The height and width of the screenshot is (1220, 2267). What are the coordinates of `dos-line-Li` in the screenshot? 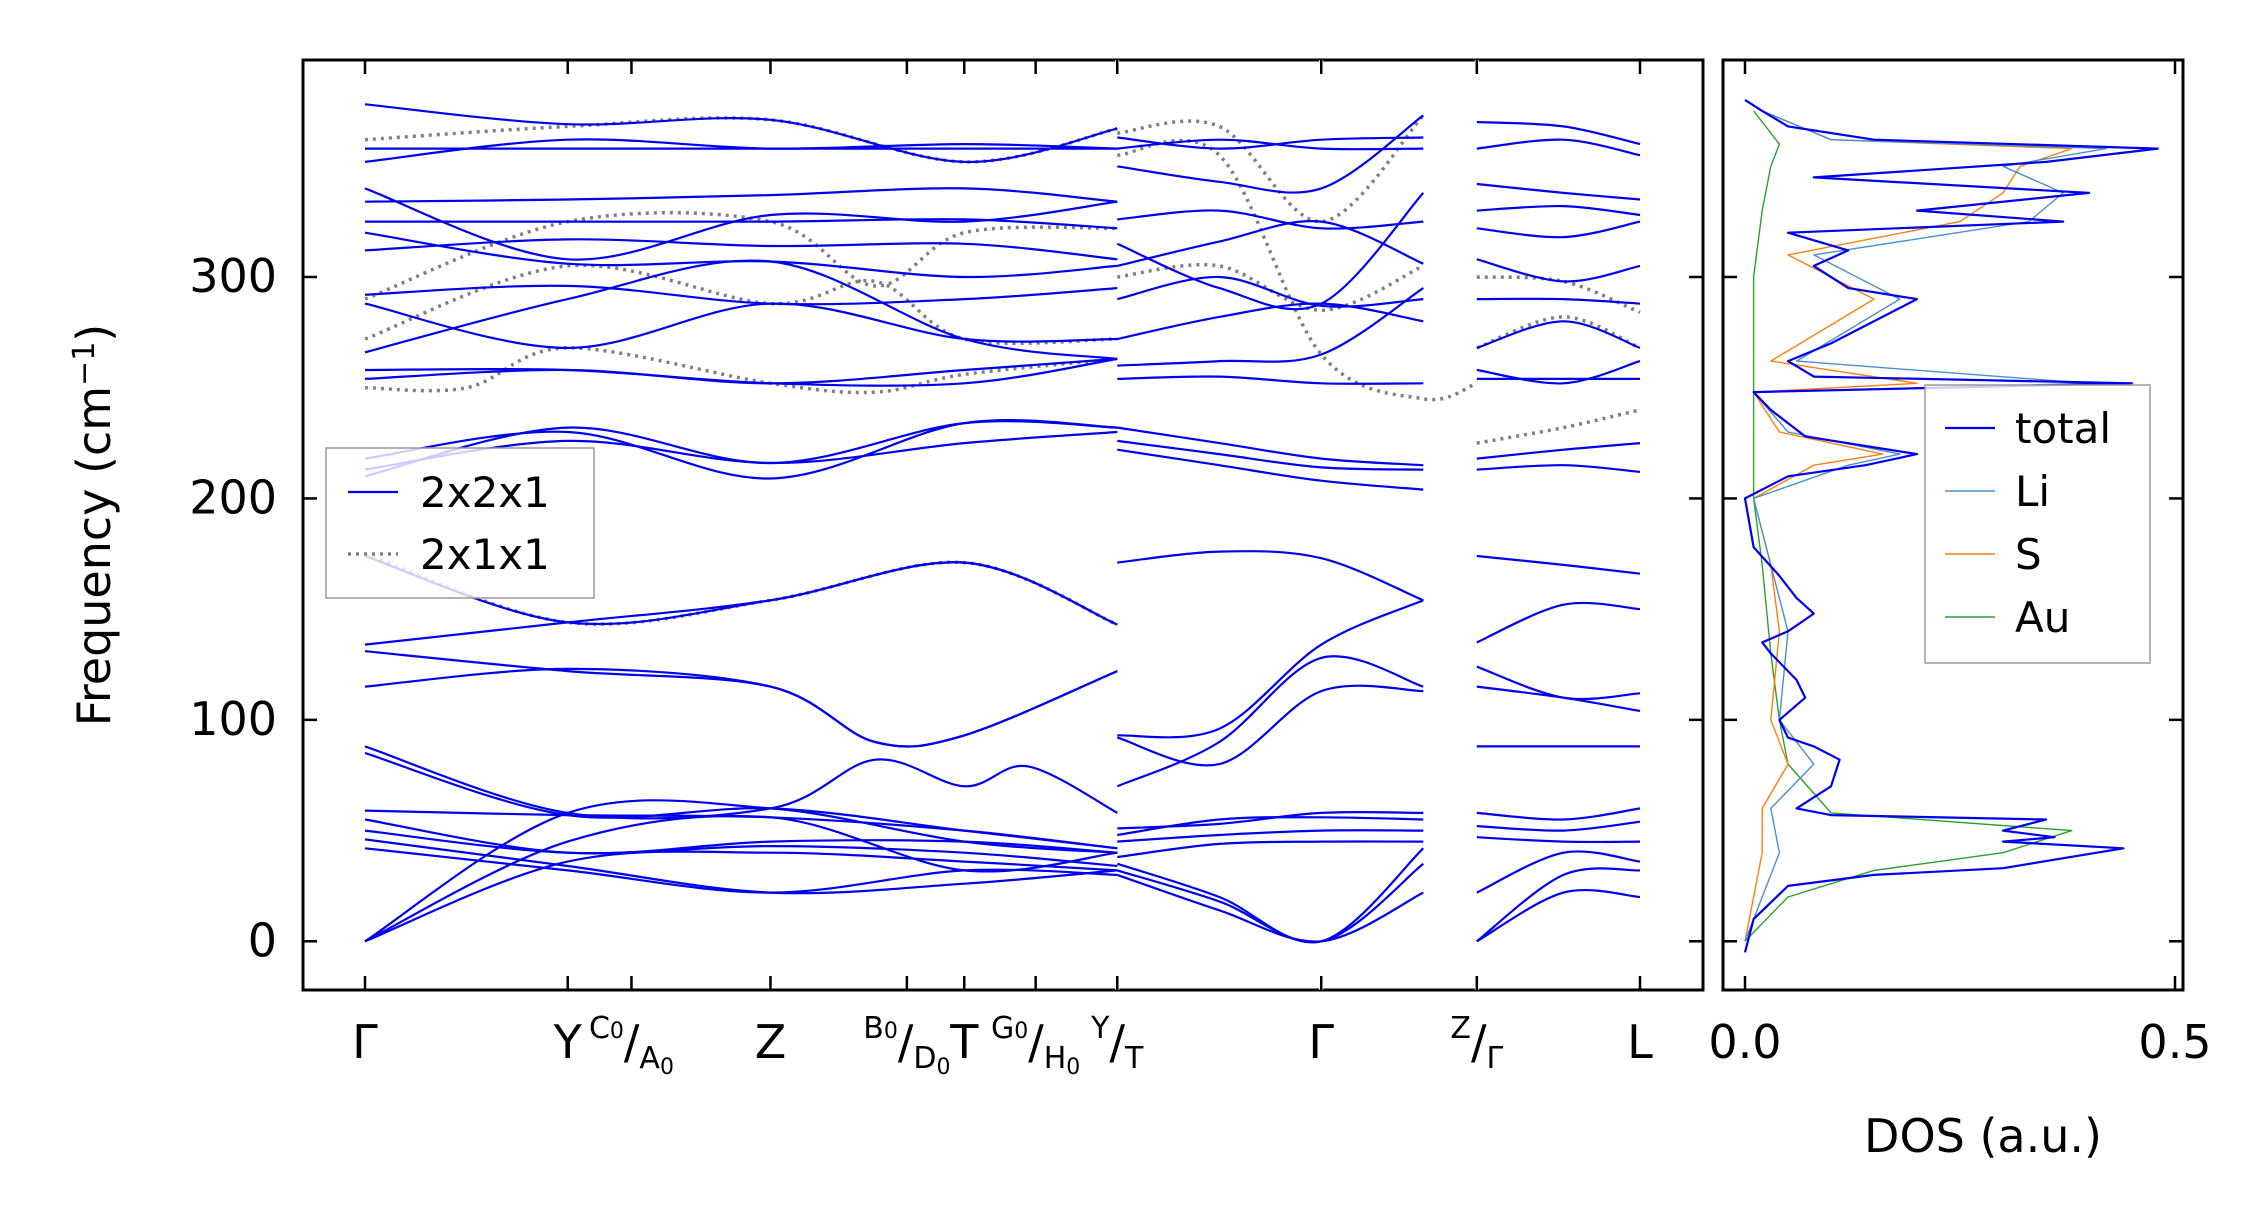 It's located at (1925, 526).